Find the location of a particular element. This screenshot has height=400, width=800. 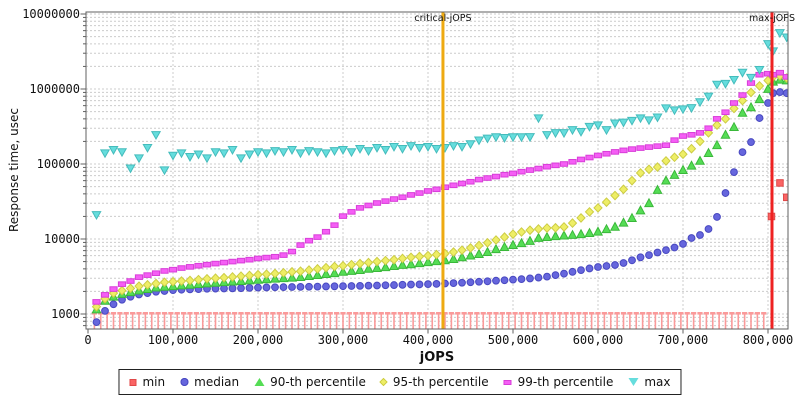

legend-item-max: max is located at coordinates (649, 382).